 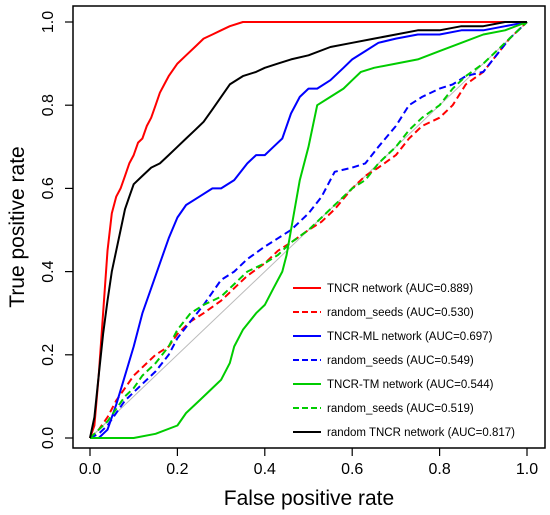 What do you see at coordinates (400, 313) in the screenshot?
I see `legend-label: random_seeds (AUC=0.530)` at bounding box center [400, 313].